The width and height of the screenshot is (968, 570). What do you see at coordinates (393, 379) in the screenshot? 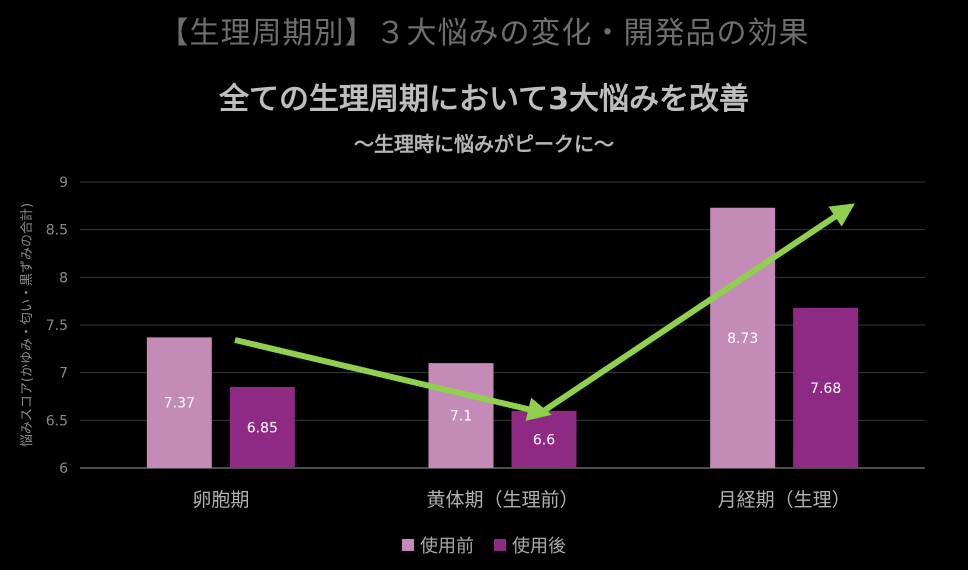
I see `trend-arrow-down` at bounding box center [393, 379].